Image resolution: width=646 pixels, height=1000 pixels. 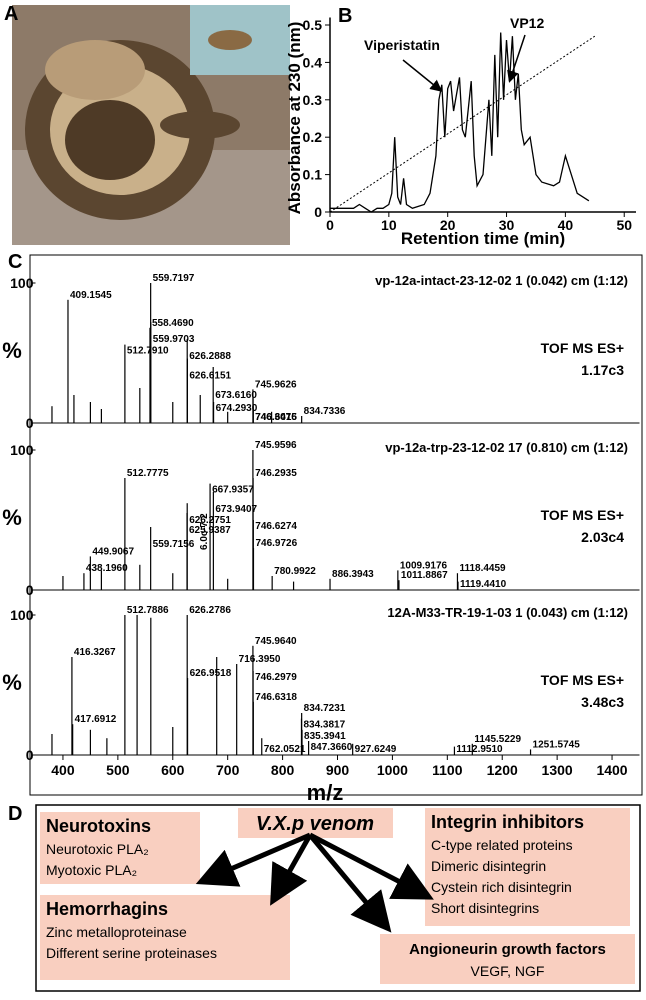 What do you see at coordinates (345, 16) in the screenshot?
I see `panel-label: B` at bounding box center [345, 16].